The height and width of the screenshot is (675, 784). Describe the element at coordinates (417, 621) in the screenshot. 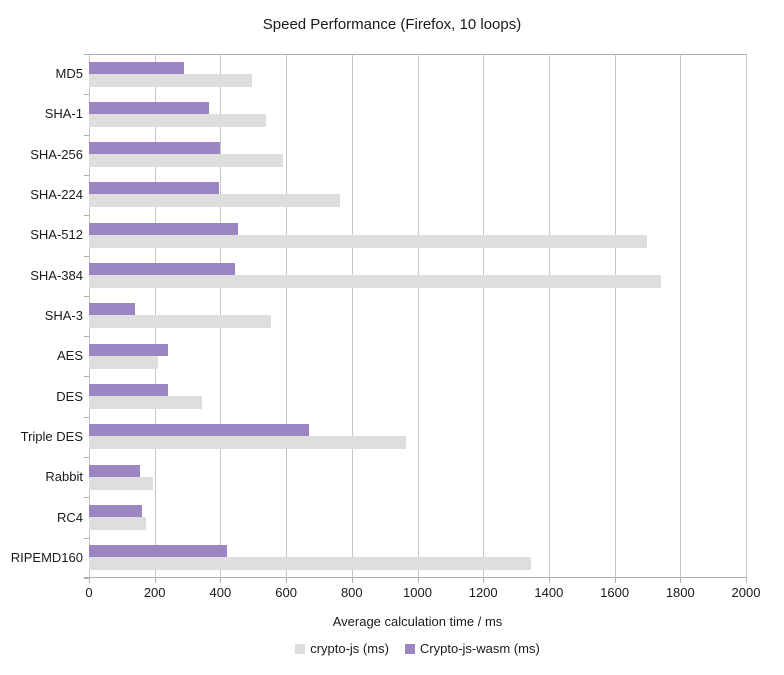

I see `x-axis-title: Average calculation time / ms` at that location.